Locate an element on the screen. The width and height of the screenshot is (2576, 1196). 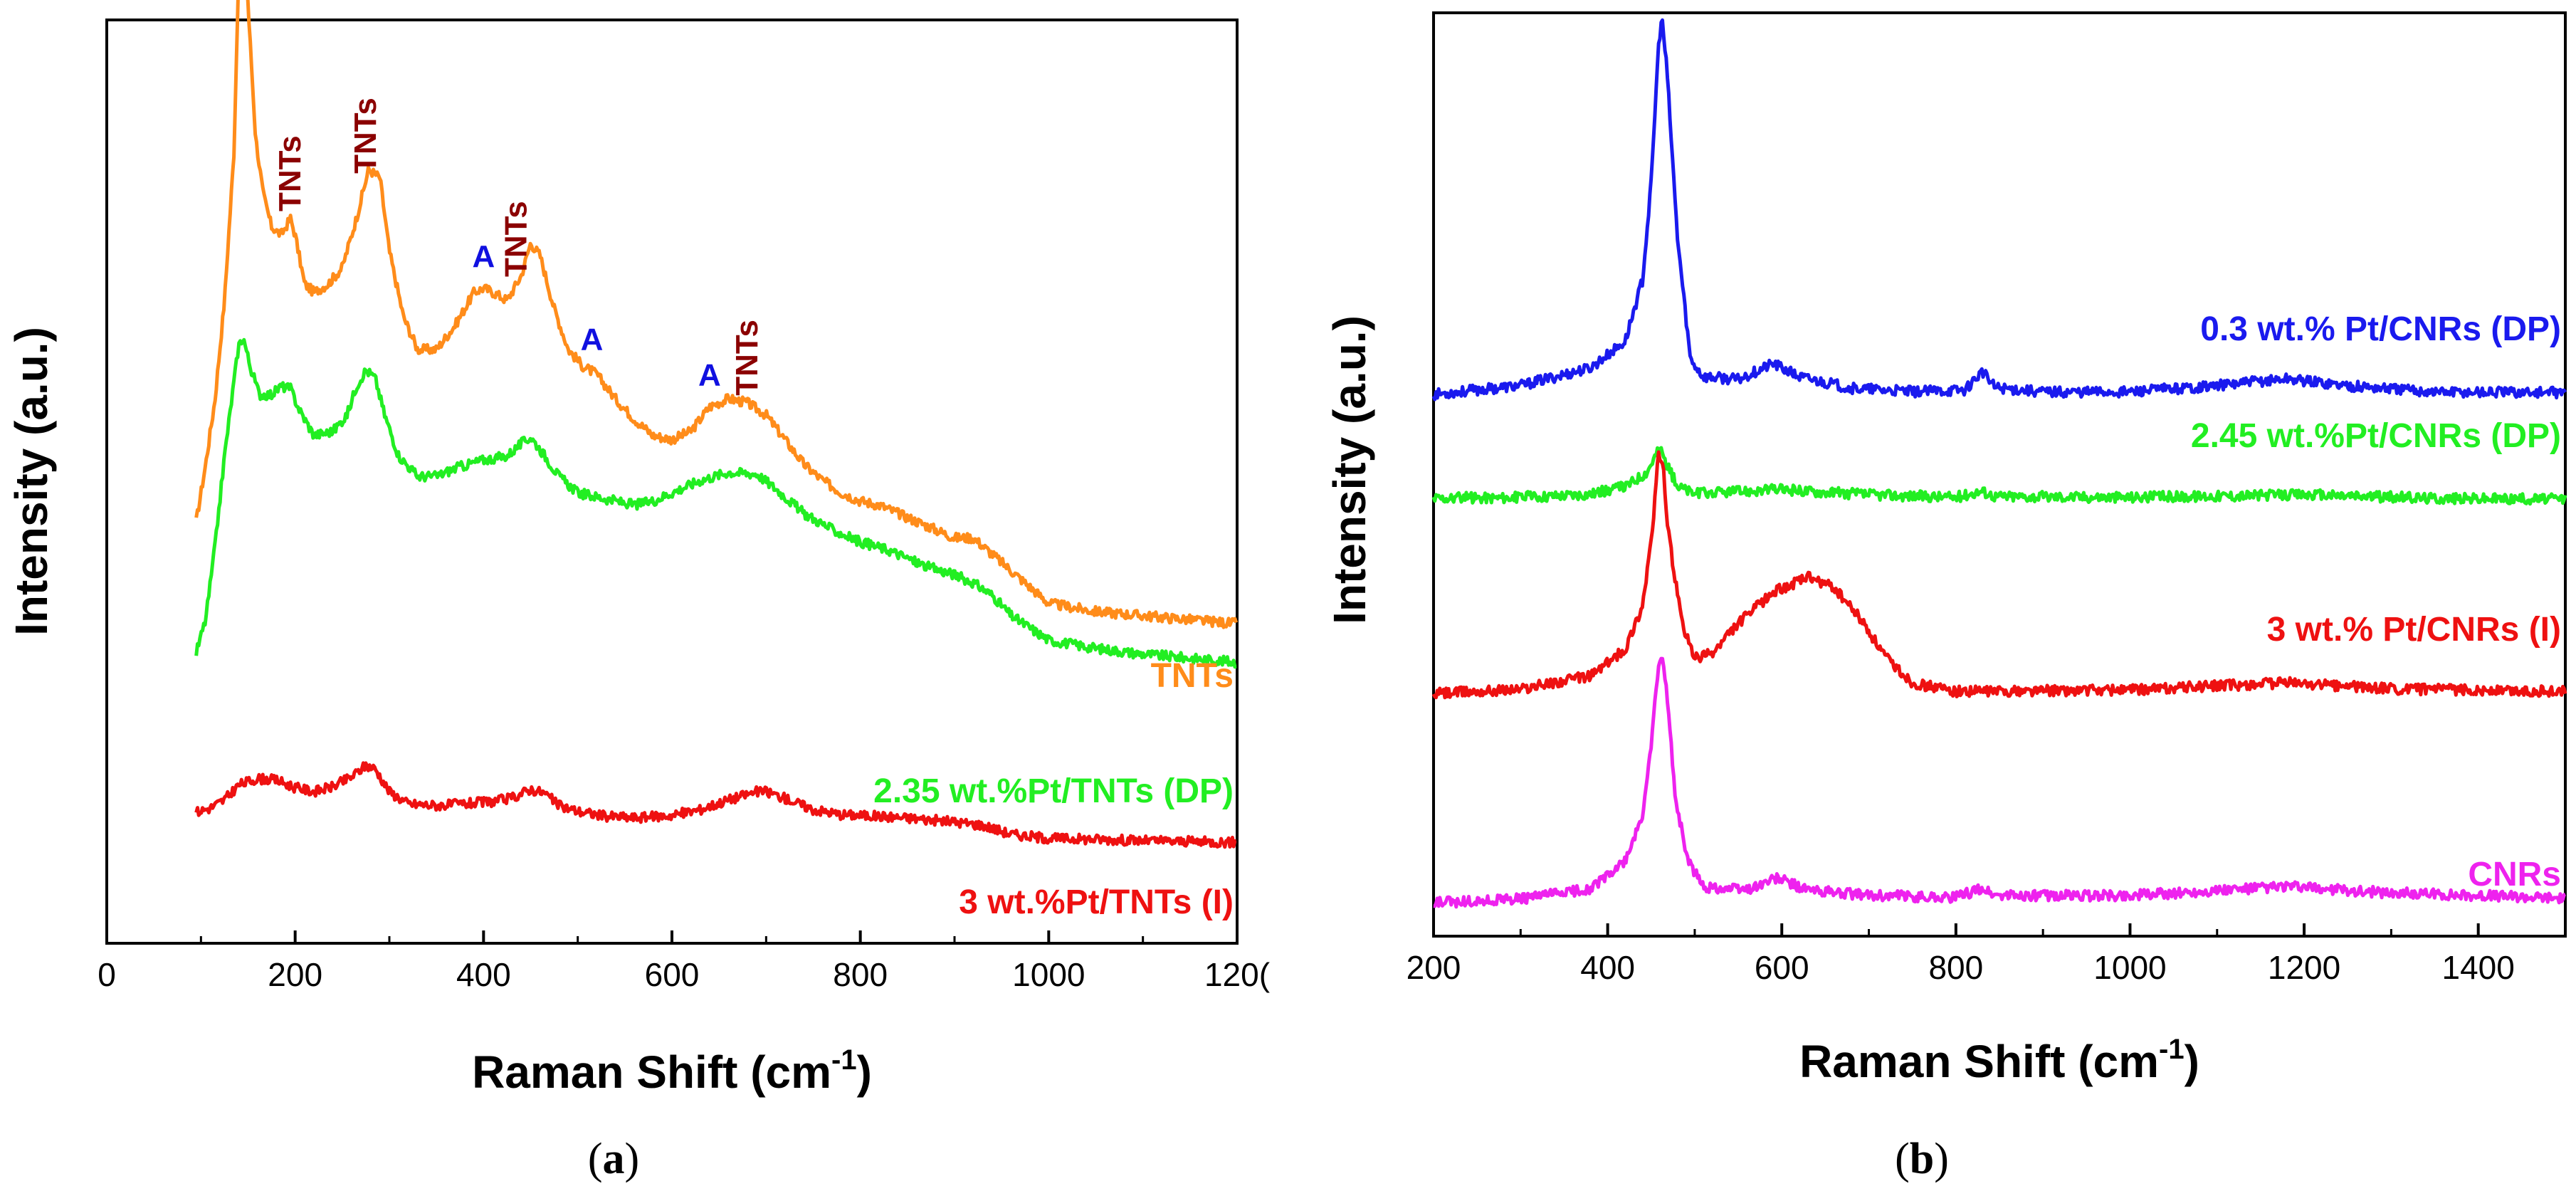
caption-a: (a) is located at coordinates (613, 1159).